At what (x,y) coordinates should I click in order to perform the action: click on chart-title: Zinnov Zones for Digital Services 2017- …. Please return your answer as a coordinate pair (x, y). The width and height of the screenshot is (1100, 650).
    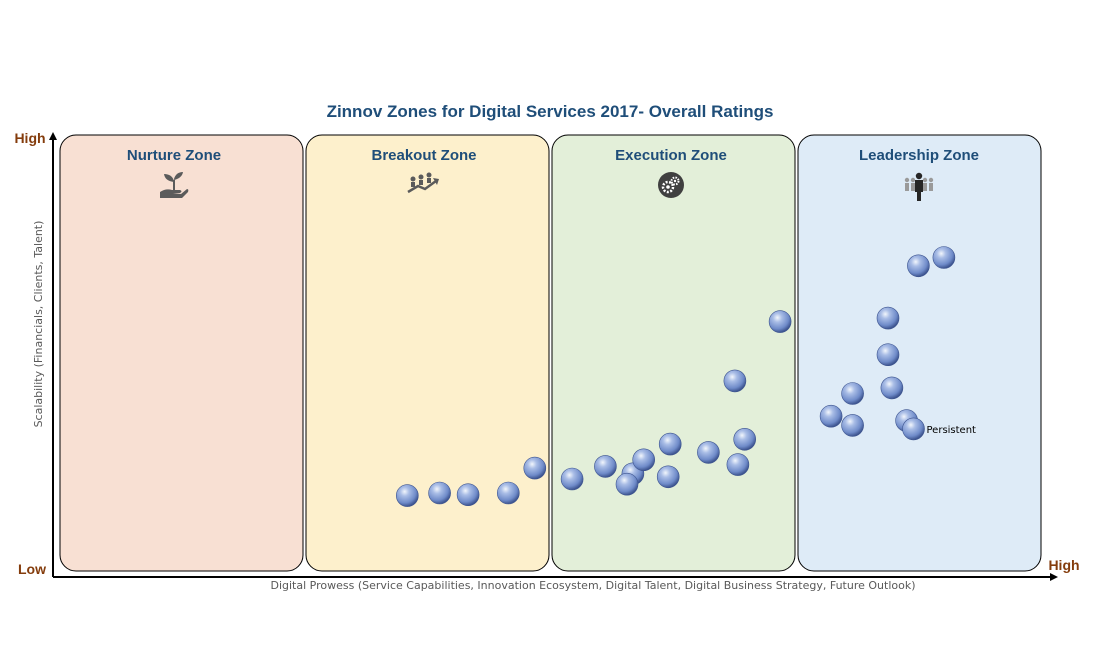
    Looking at the image, I should click on (550, 111).